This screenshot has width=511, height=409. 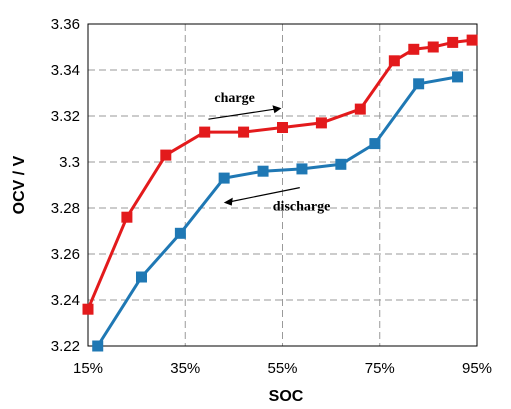 I want to click on y-tick-label: 3.36, so click(x=65, y=24).